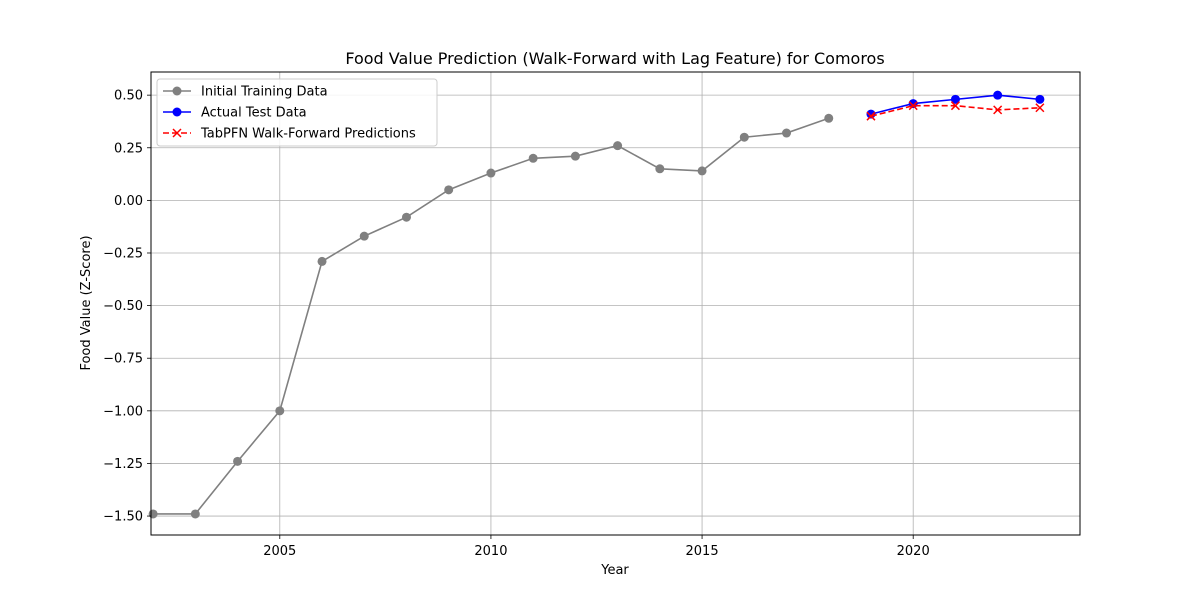 This screenshot has height=600, width=1200. Describe the element at coordinates (123, 306) in the screenshot. I see `y-tick-label: −0.50` at that location.